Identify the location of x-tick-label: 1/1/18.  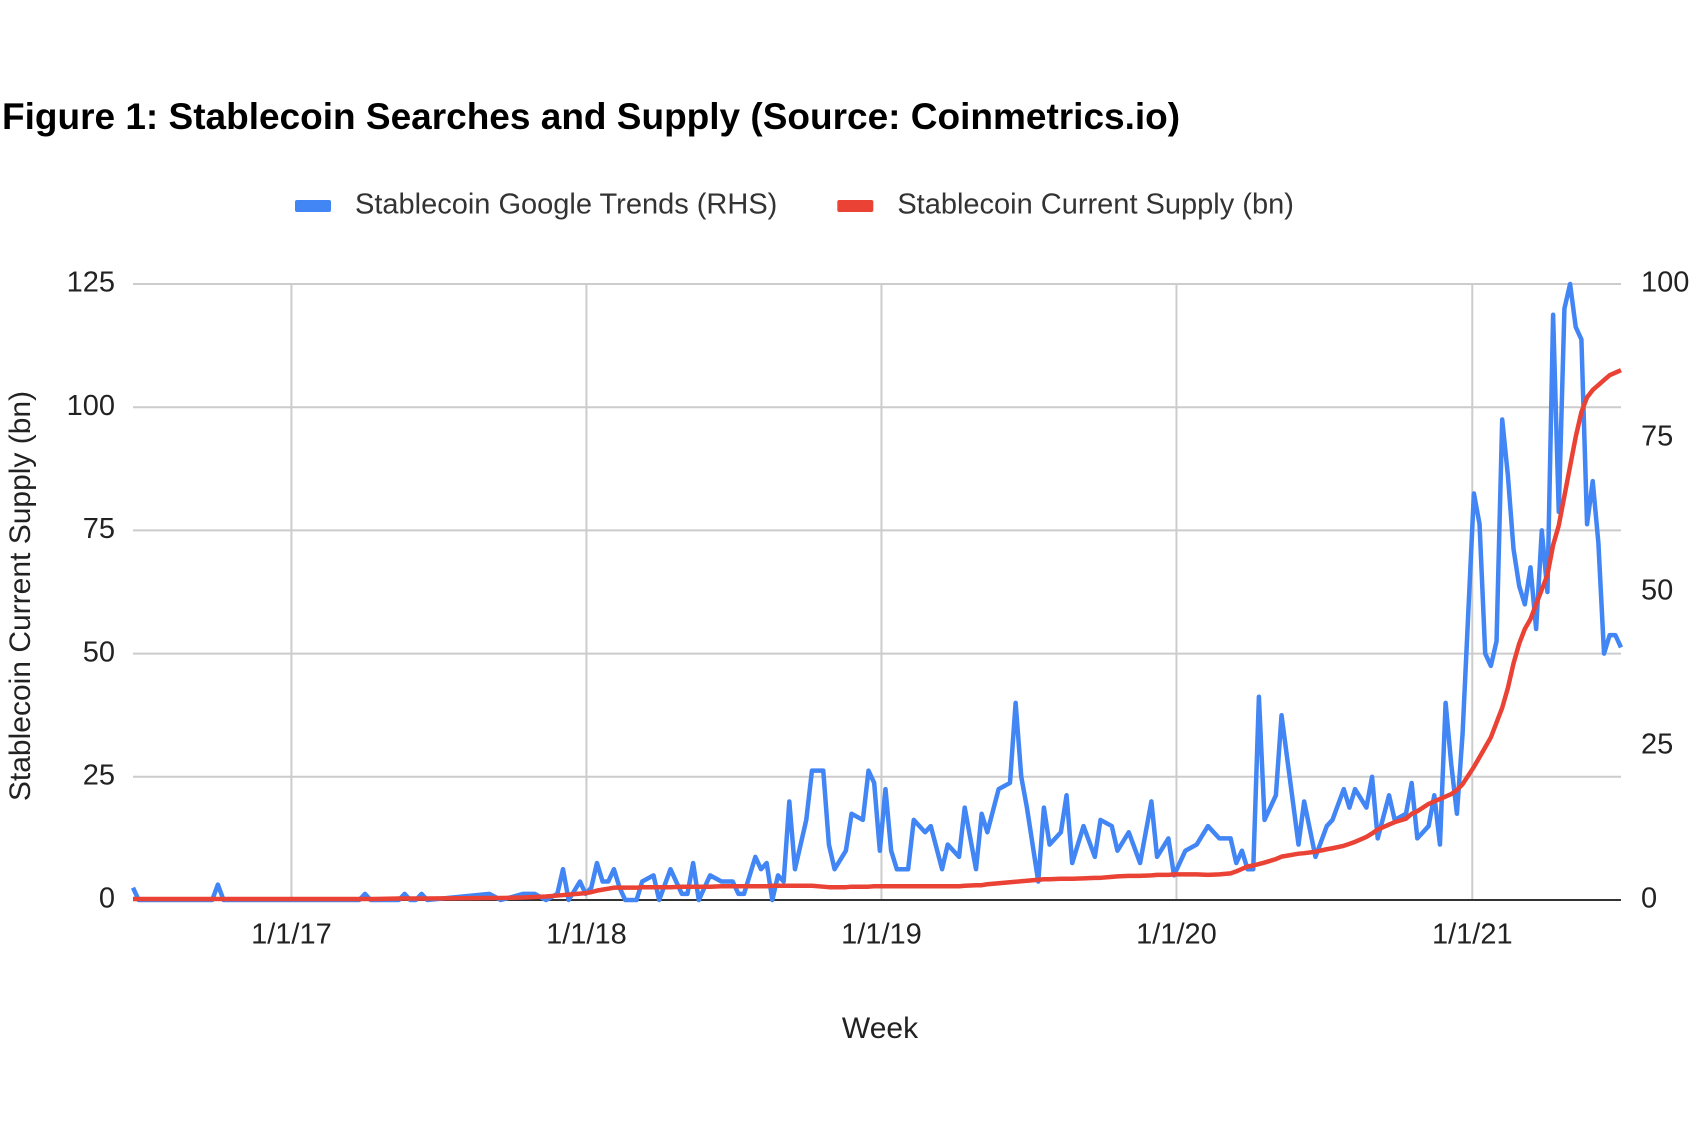
(586, 935).